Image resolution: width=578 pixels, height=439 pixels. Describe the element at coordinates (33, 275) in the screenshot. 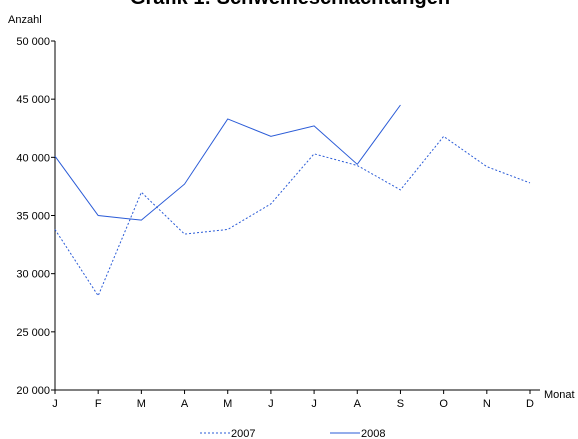

I see `y-tick-label: 30 000` at that location.